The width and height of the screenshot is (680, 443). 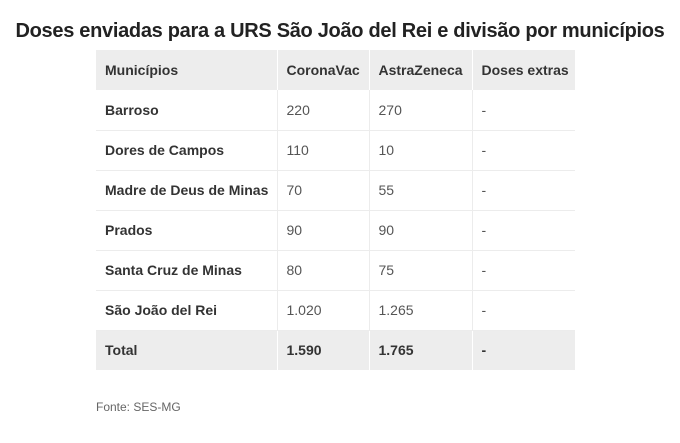 I want to click on table-row: Barroso 220 270 -, so click(x=335, y=110).